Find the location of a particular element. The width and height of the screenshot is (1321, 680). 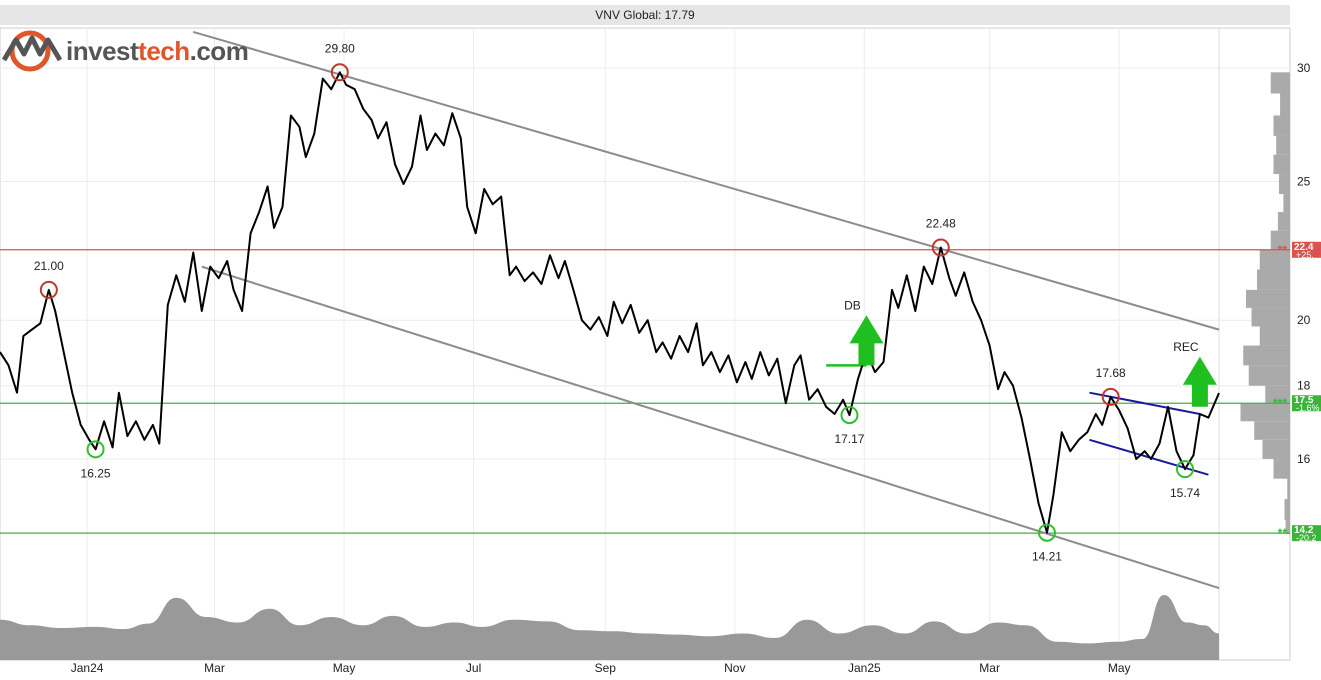

logo-mark-icon is located at coordinates (32, 51).